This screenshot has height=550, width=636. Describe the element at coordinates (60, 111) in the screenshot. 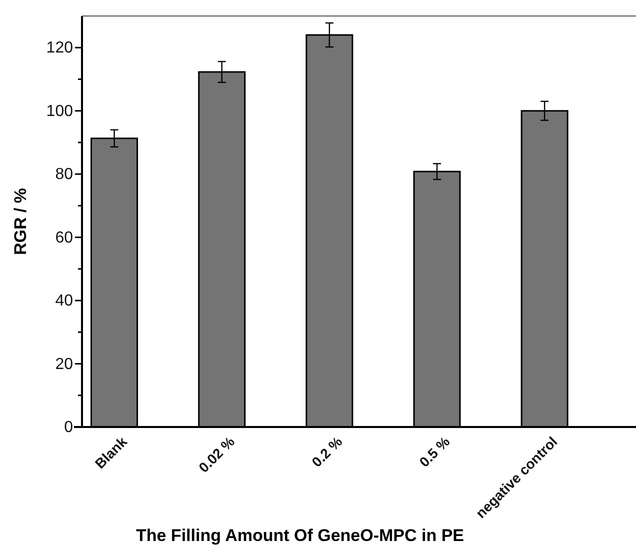

I see `y-tick-label: 100` at that location.